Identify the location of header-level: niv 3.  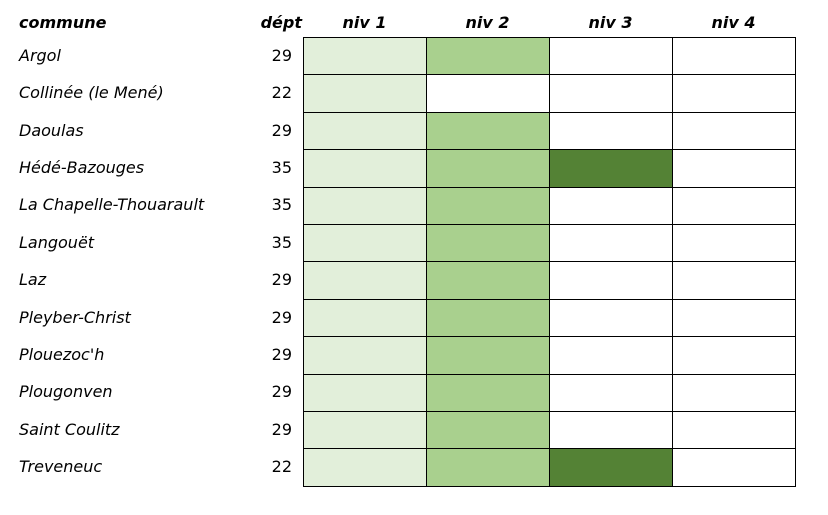
(610, 22).